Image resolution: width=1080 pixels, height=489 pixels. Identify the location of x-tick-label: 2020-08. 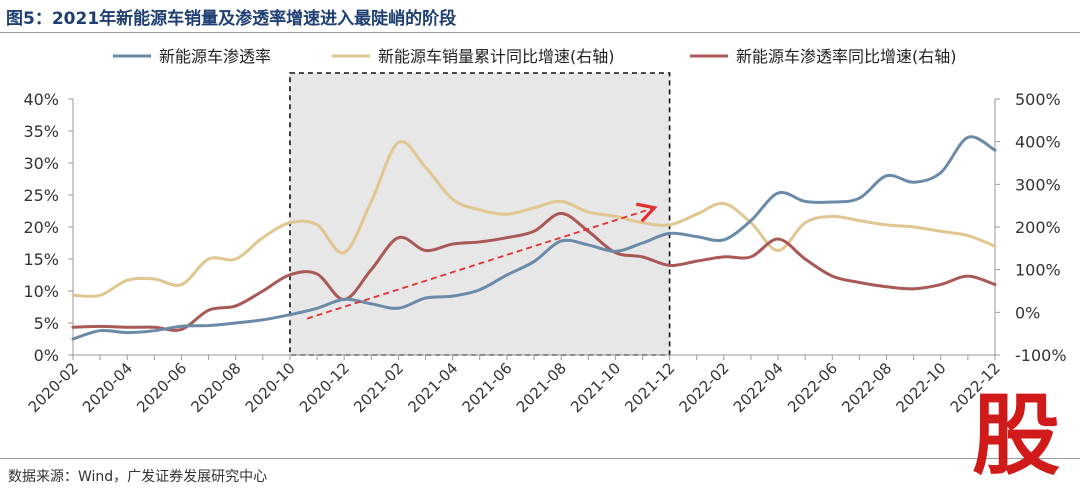
(215, 387).